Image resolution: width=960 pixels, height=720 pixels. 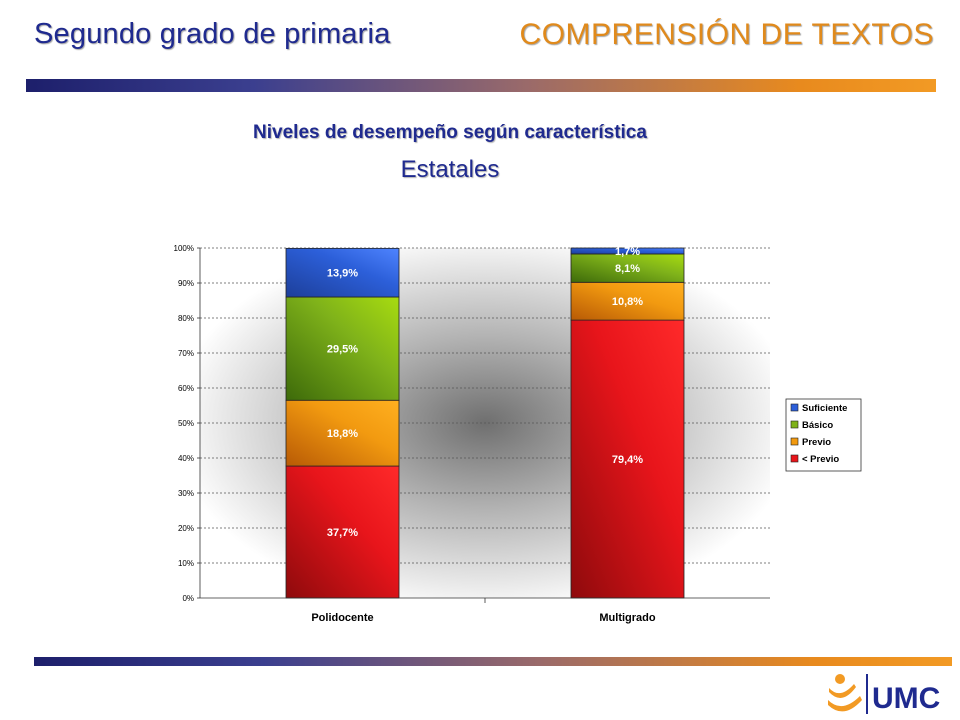 I want to click on umc-logo: UMC, so click(x=884, y=694).